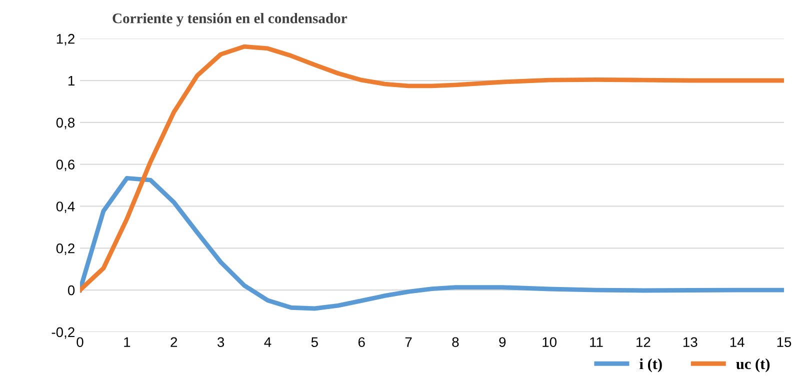 This screenshot has width=800, height=386. I want to click on y-tick-label: 0,6, so click(65, 166).